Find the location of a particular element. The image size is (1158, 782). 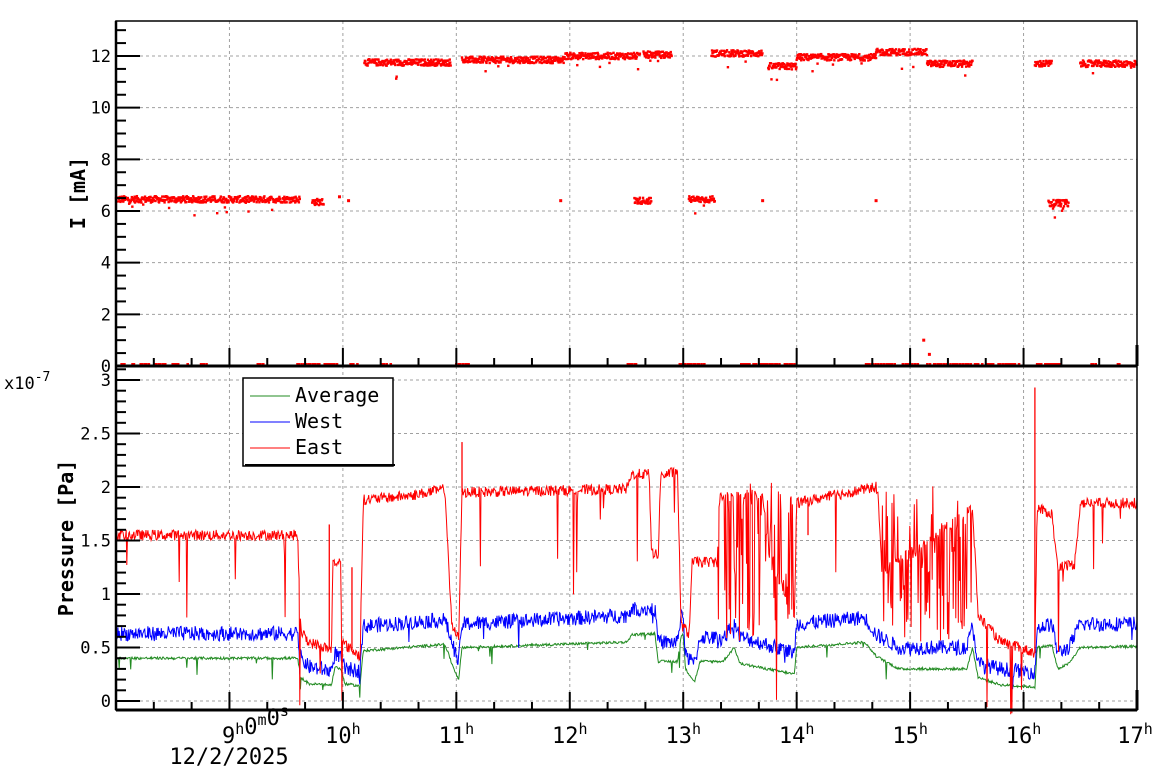

svg-text: 10h is located at coordinates (343, 734).